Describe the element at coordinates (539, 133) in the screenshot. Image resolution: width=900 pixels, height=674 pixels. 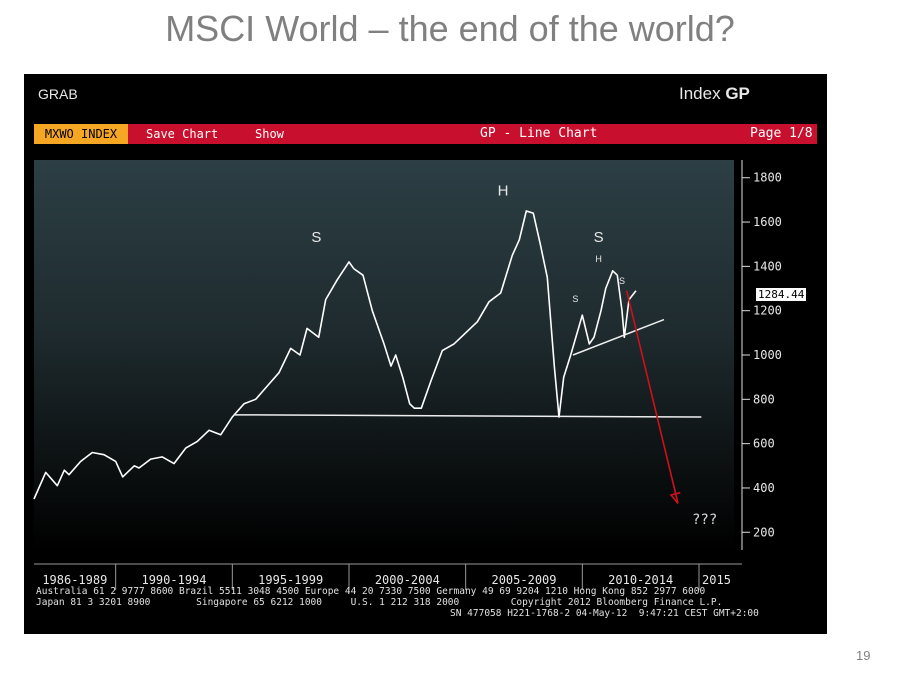
I see `chart-title: GP - Line Chart` at that location.